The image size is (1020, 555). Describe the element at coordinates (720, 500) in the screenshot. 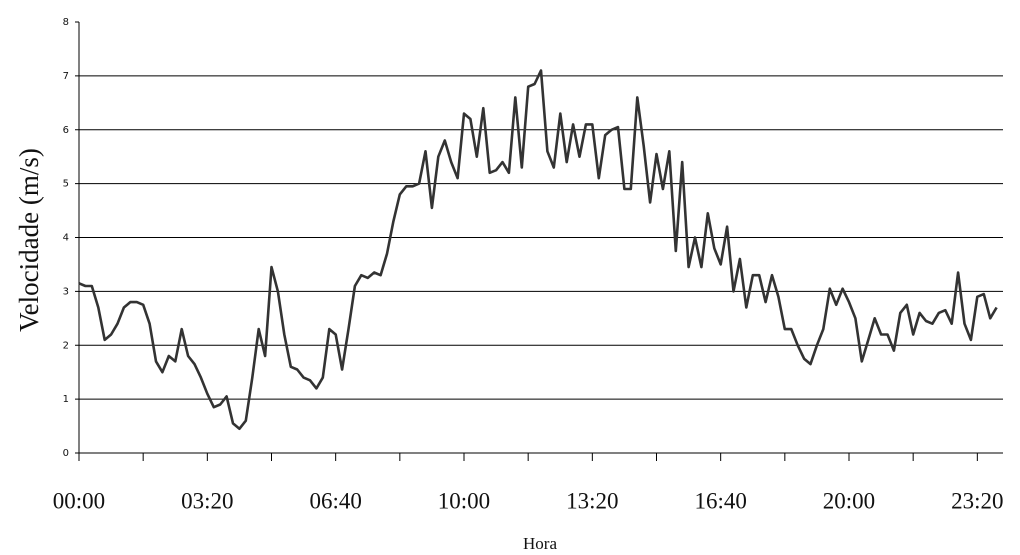

I see `x-tick-label: 16:40` at that location.